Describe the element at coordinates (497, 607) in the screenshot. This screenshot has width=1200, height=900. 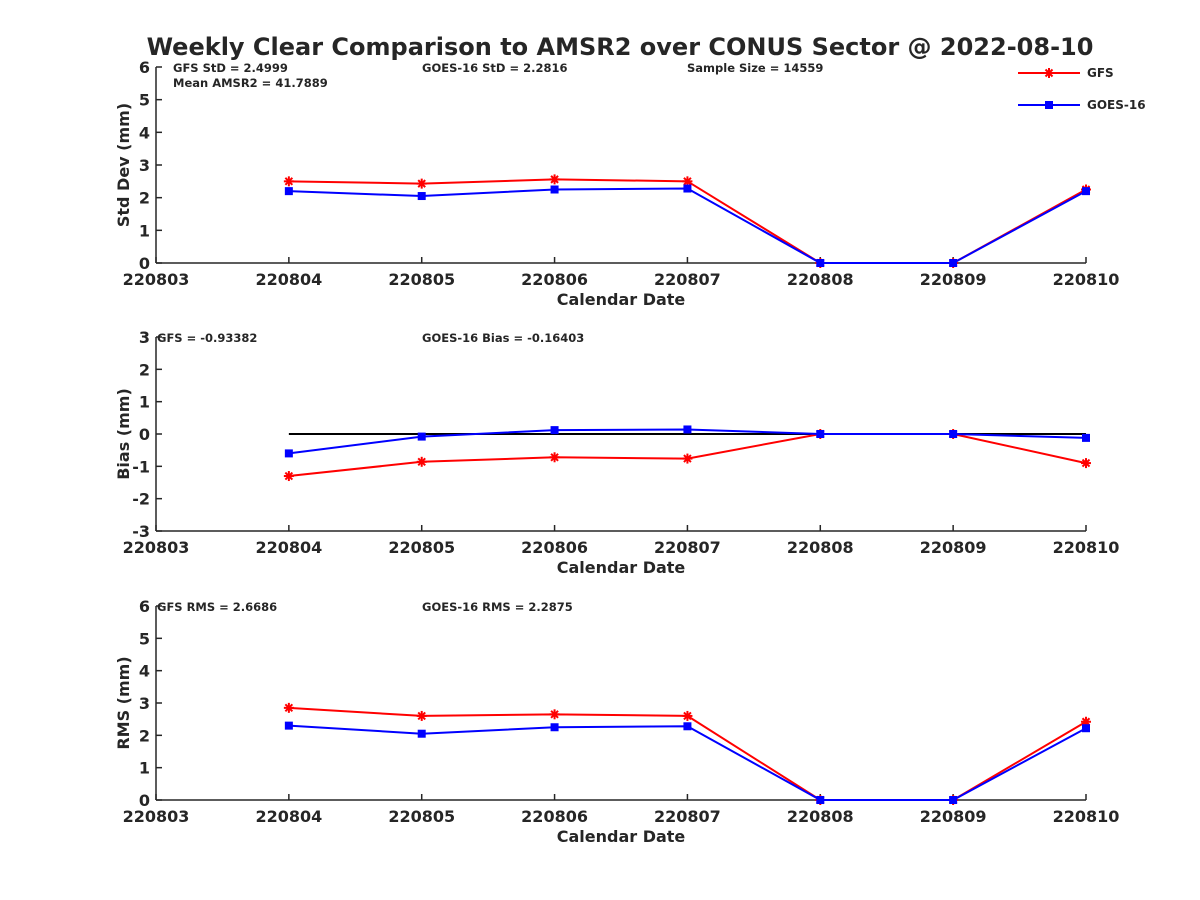
I see `stat-annotation: GOES-16 RMS = 2.2875` at that location.